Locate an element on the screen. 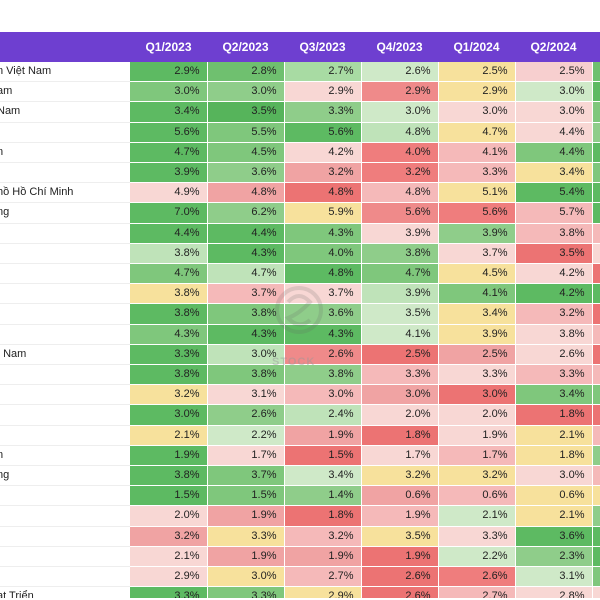  header-q3-2023: Q3/2023 is located at coordinates (322, 47).